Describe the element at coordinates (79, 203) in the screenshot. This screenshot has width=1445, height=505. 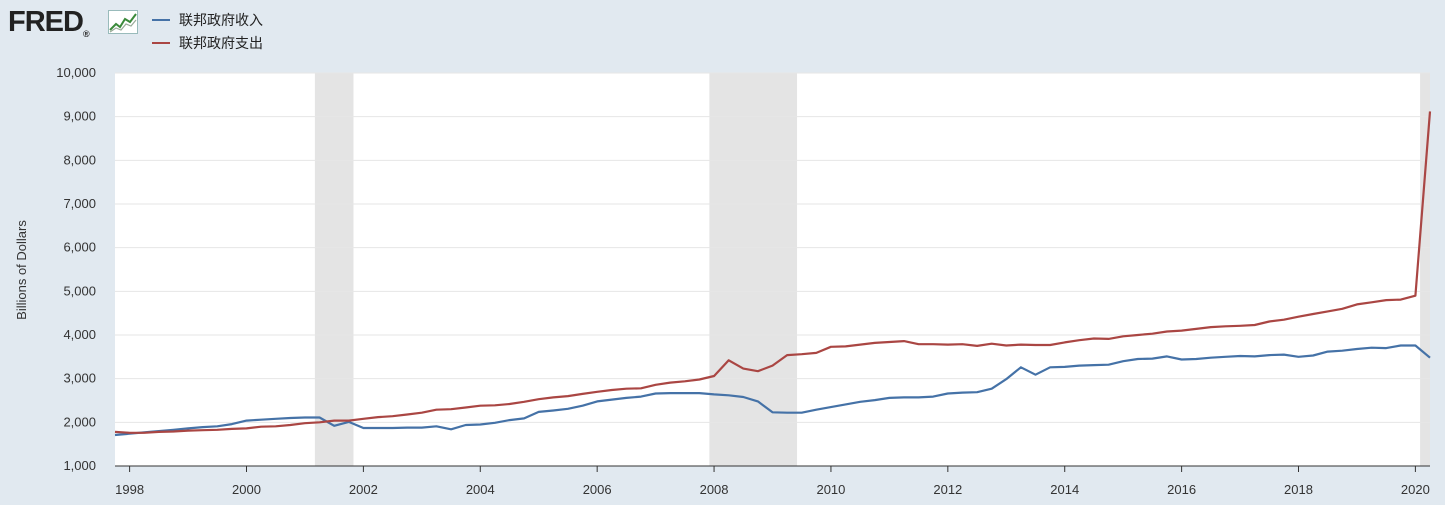
I see `y-tick-label: 7,000` at that location.